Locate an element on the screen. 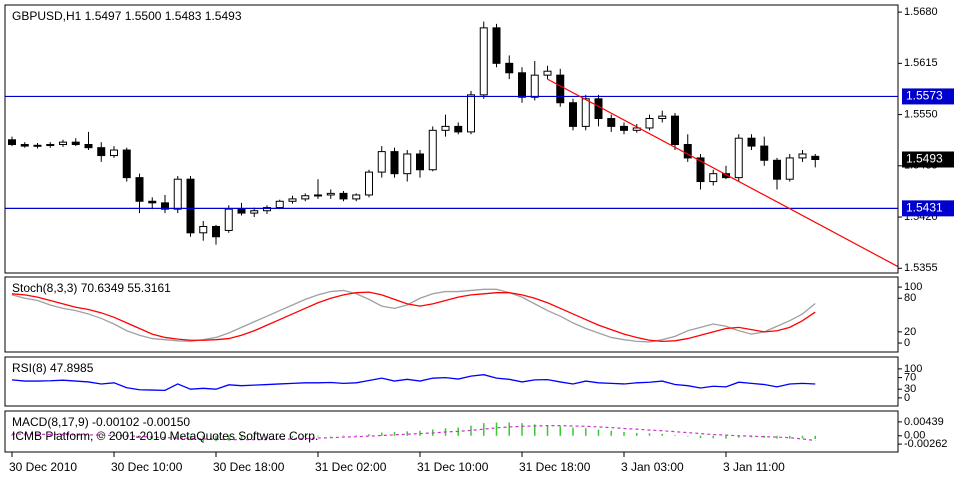 The width and height of the screenshot is (980, 484). y-tick-label: 20 is located at coordinates (910, 332).